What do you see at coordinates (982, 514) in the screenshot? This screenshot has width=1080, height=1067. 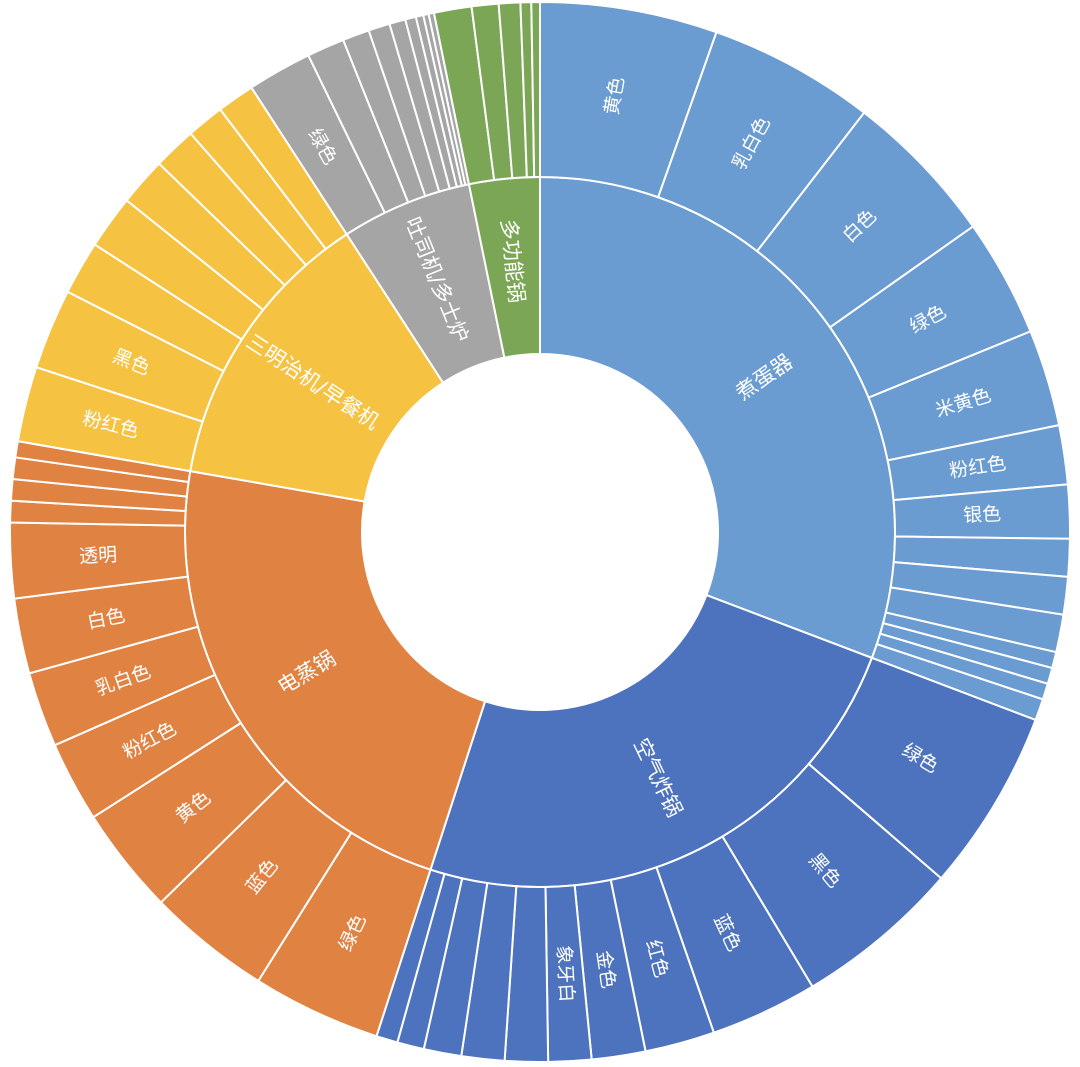 I see `subcategory-label: 银色` at bounding box center [982, 514].